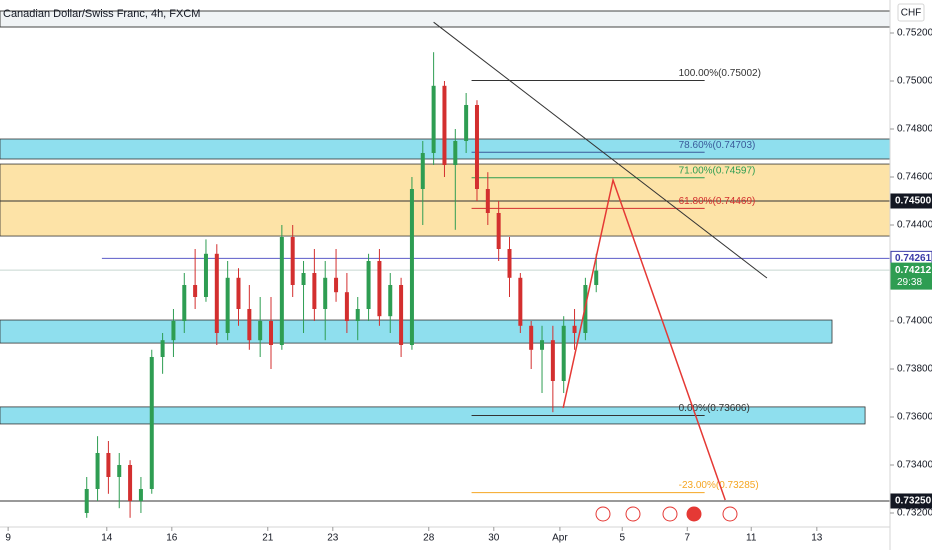 The width and height of the screenshot is (932, 550). Describe the element at coordinates (817, 538) in the screenshot. I see `x-tick-label: 13` at that location.